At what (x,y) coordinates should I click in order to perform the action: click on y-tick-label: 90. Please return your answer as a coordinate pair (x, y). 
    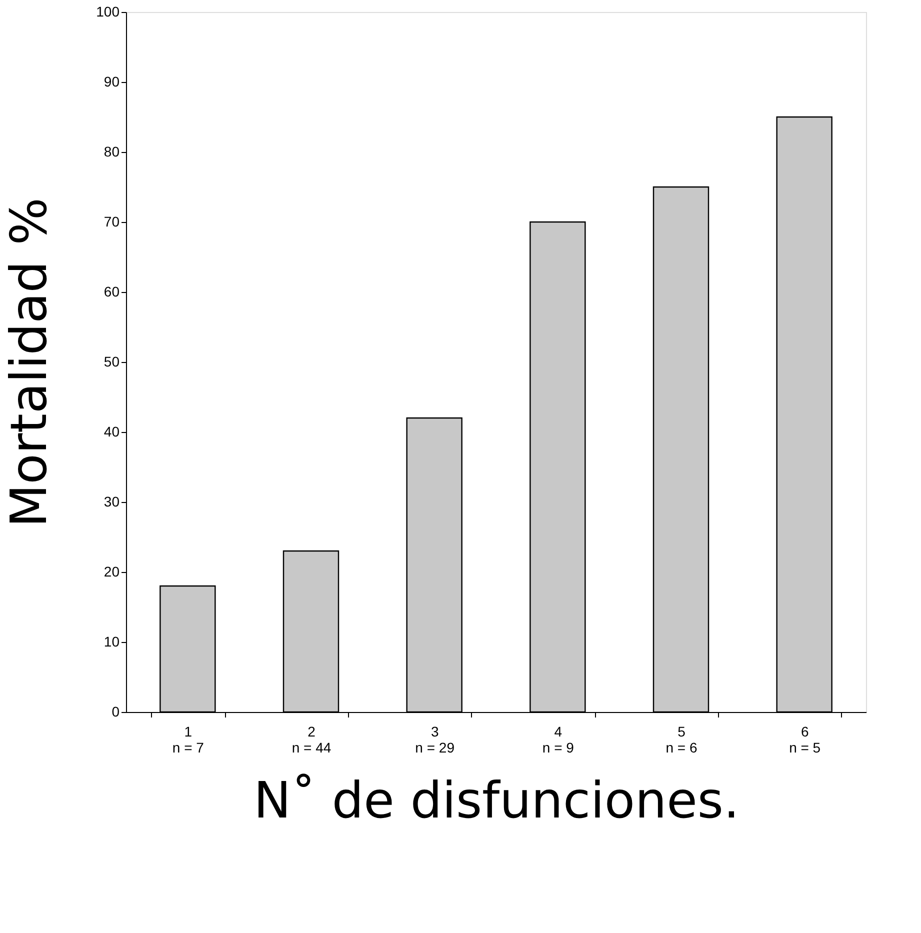
    Looking at the image, I should click on (112, 82).